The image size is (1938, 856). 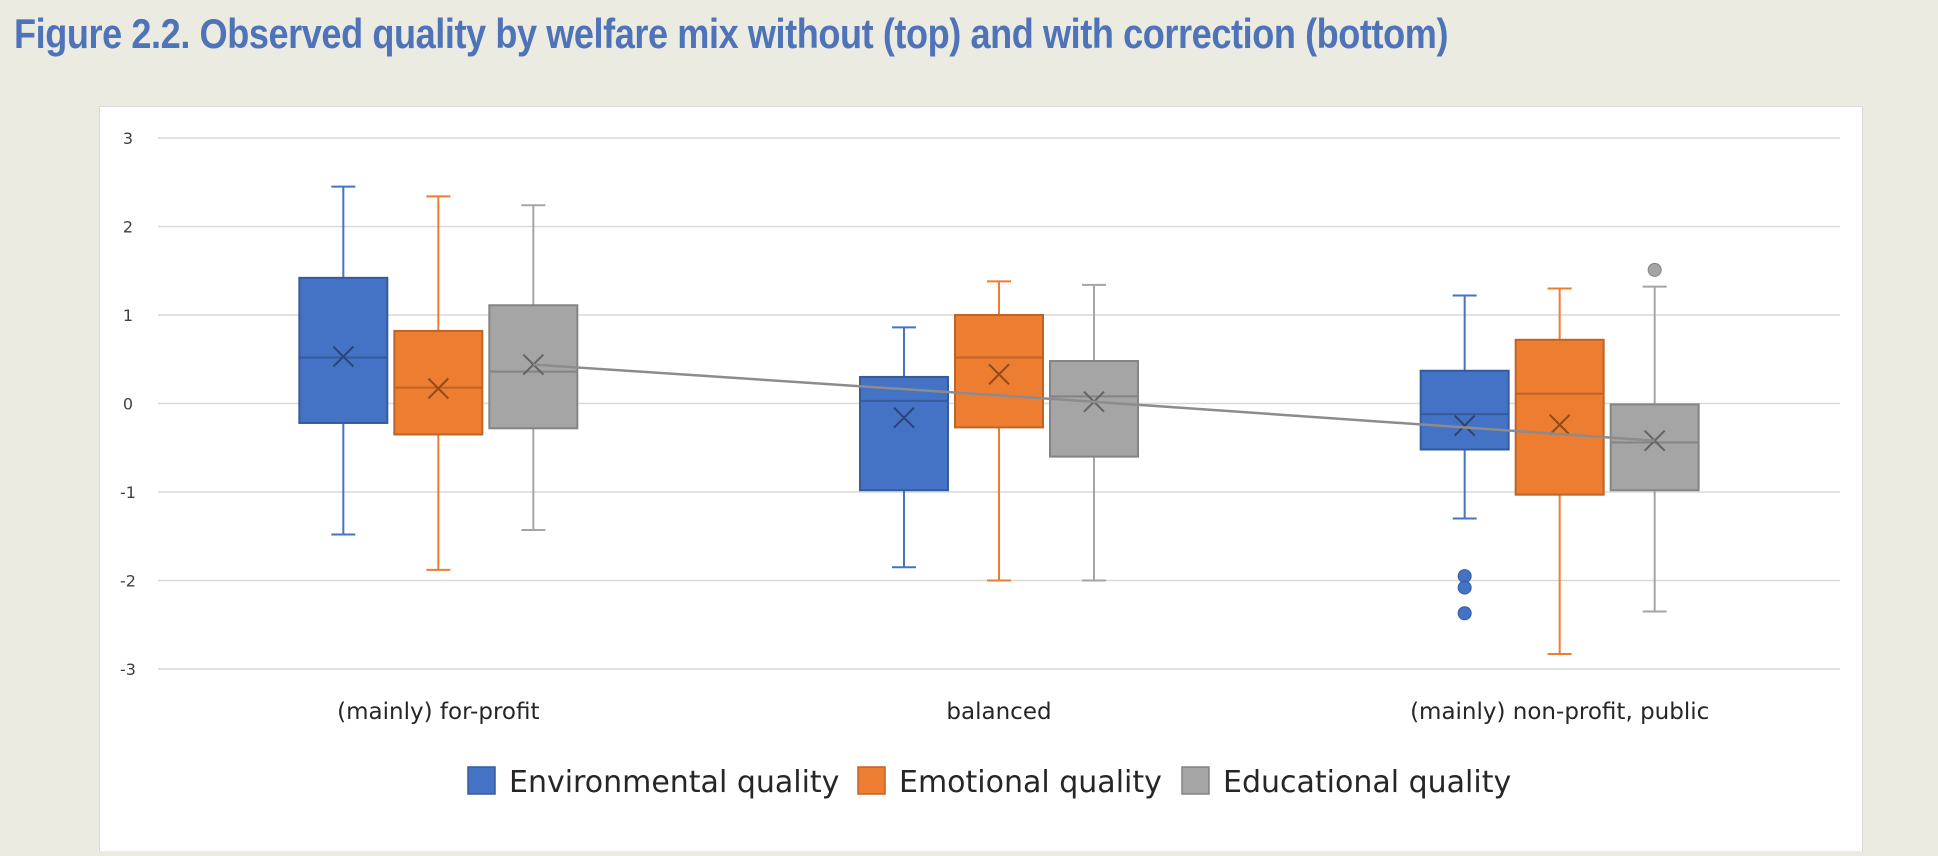 I want to click on legend-item: Educational quality, so click(x=1346, y=782).